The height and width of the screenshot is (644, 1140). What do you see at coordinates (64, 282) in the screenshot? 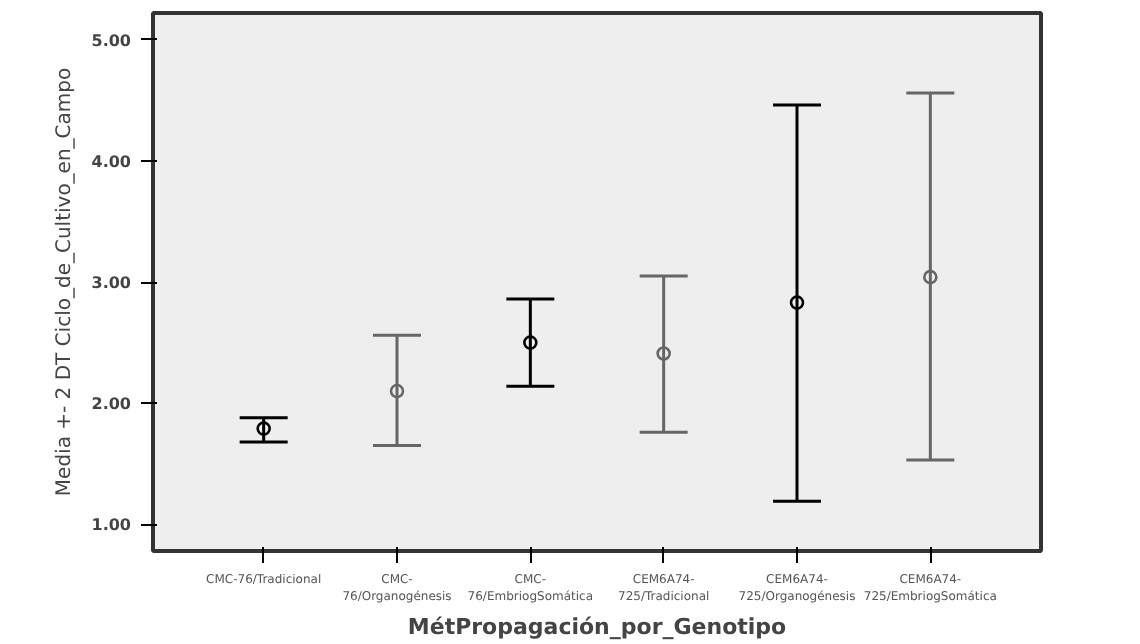
I see `y-axis-title: Media +- 2 DT Ciclo_de_Cultivo_en_Campo` at bounding box center [64, 282].